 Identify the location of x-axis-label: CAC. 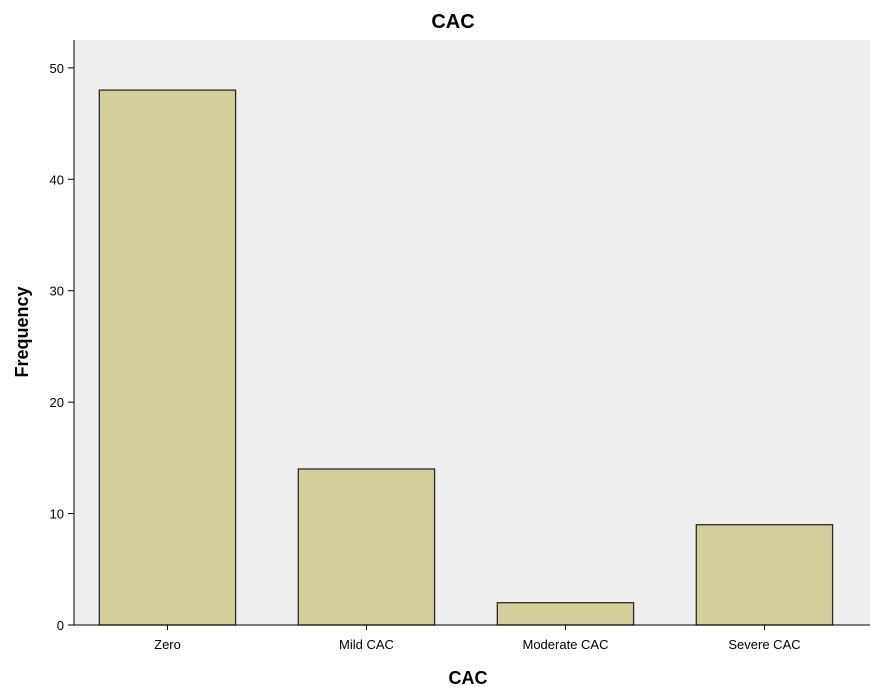
(468, 678).